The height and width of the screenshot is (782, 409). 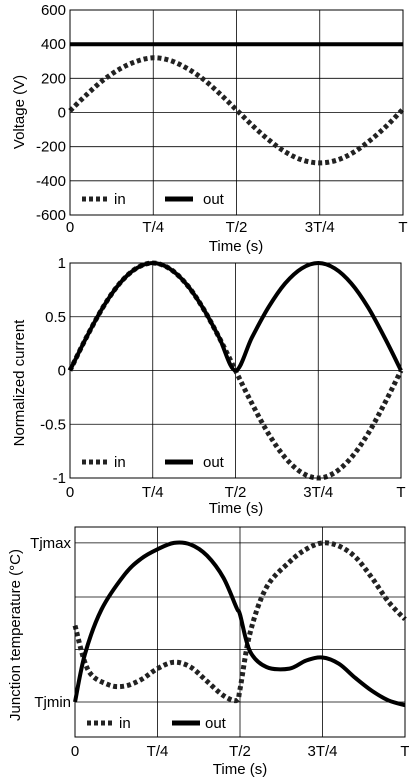 What do you see at coordinates (62, 371) in the screenshot?
I see `current-y-tick-label: 0` at bounding box center [62, 371].